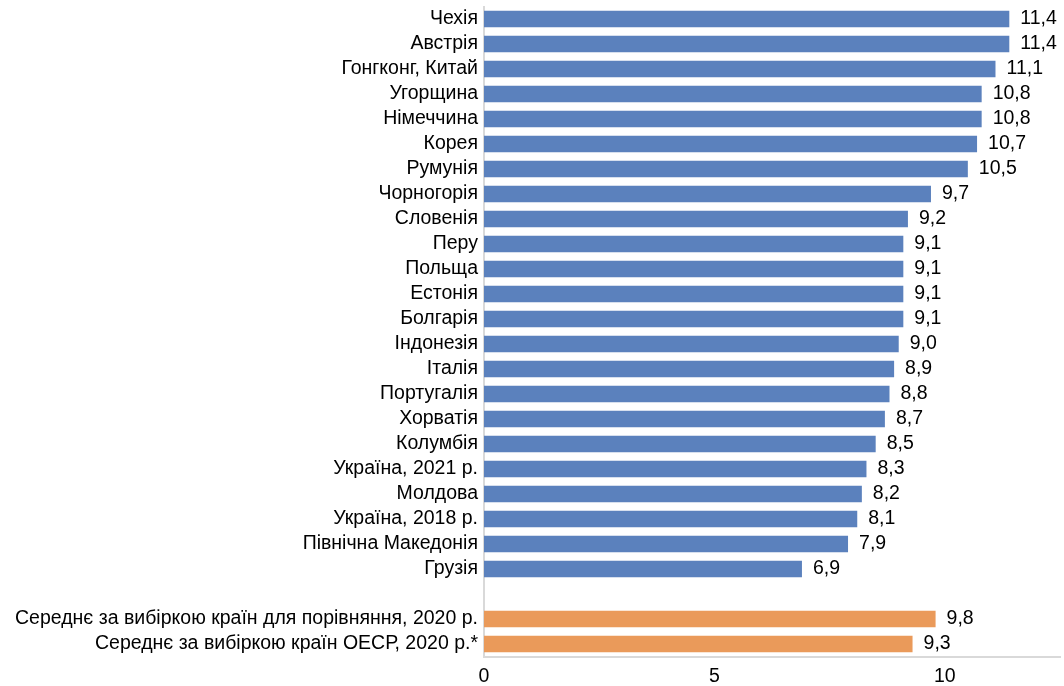  I want to click on y-tick-label: Румунія, so click(442, 167).